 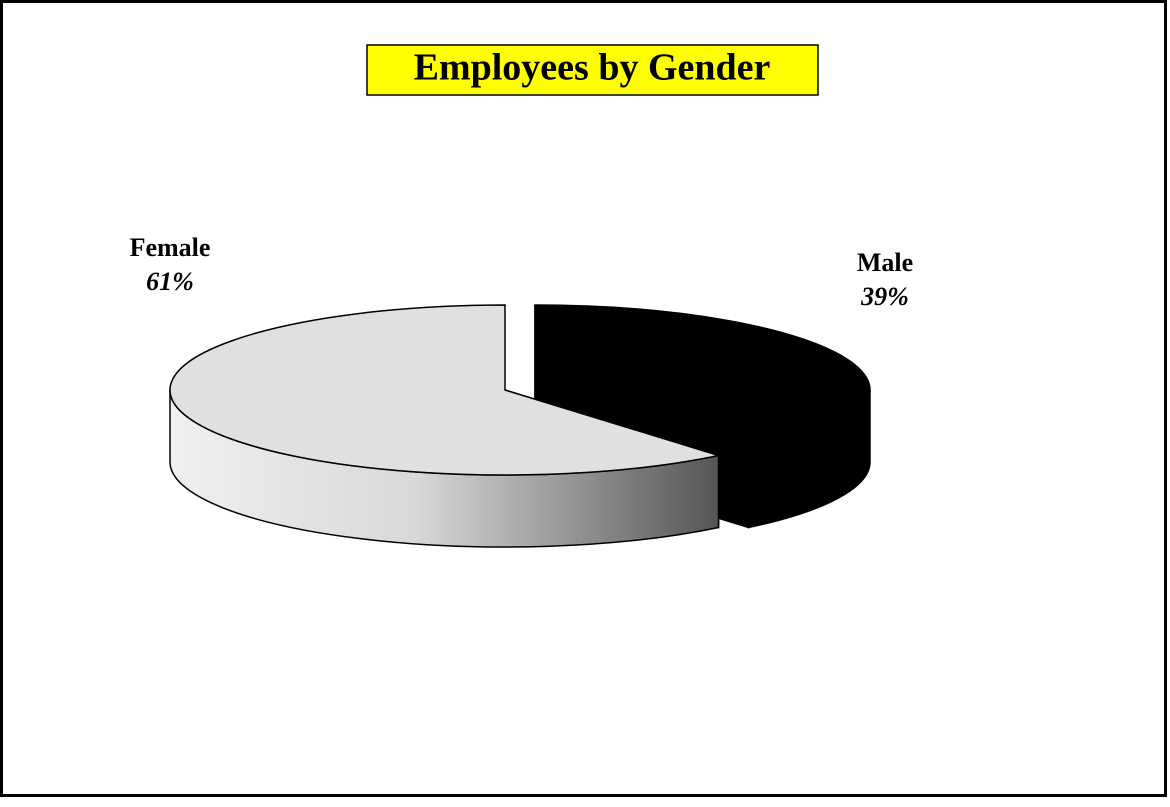 I want to click on chart-title: Employees by Gender, so click(x=592, y=68).